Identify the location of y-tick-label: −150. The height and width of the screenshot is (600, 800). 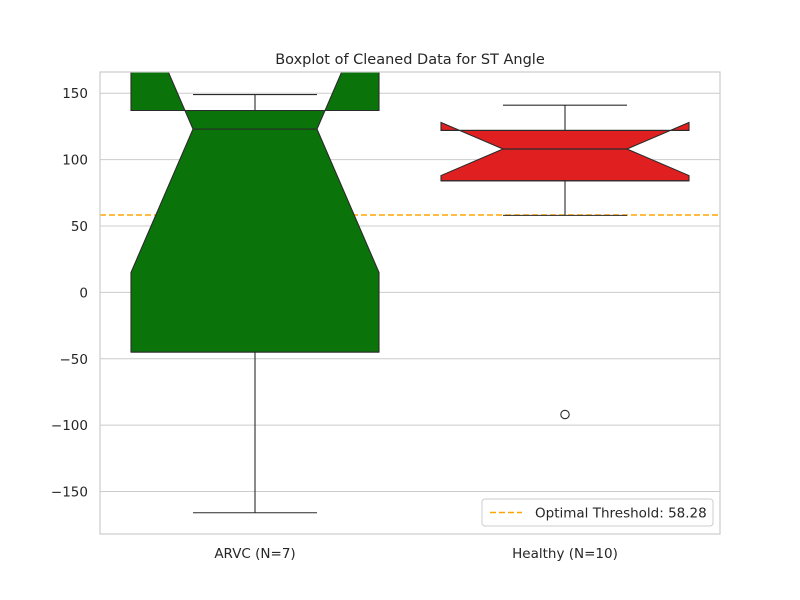
(69, 493).